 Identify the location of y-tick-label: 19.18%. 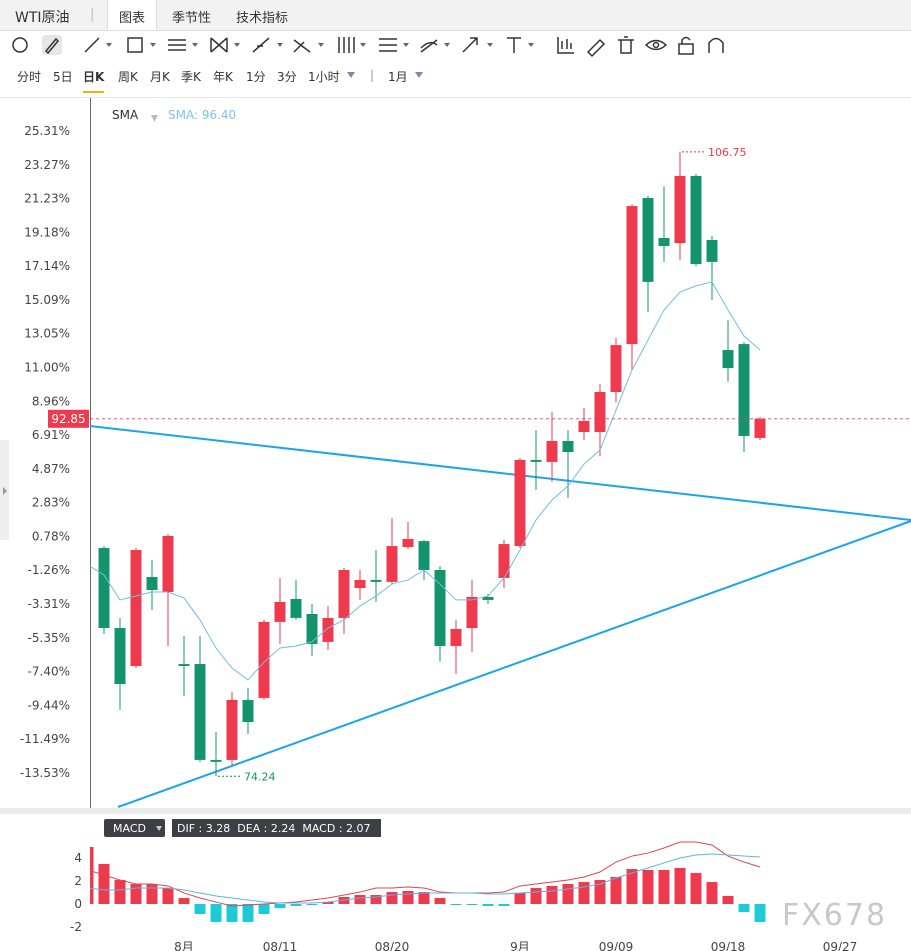
(47, 232).